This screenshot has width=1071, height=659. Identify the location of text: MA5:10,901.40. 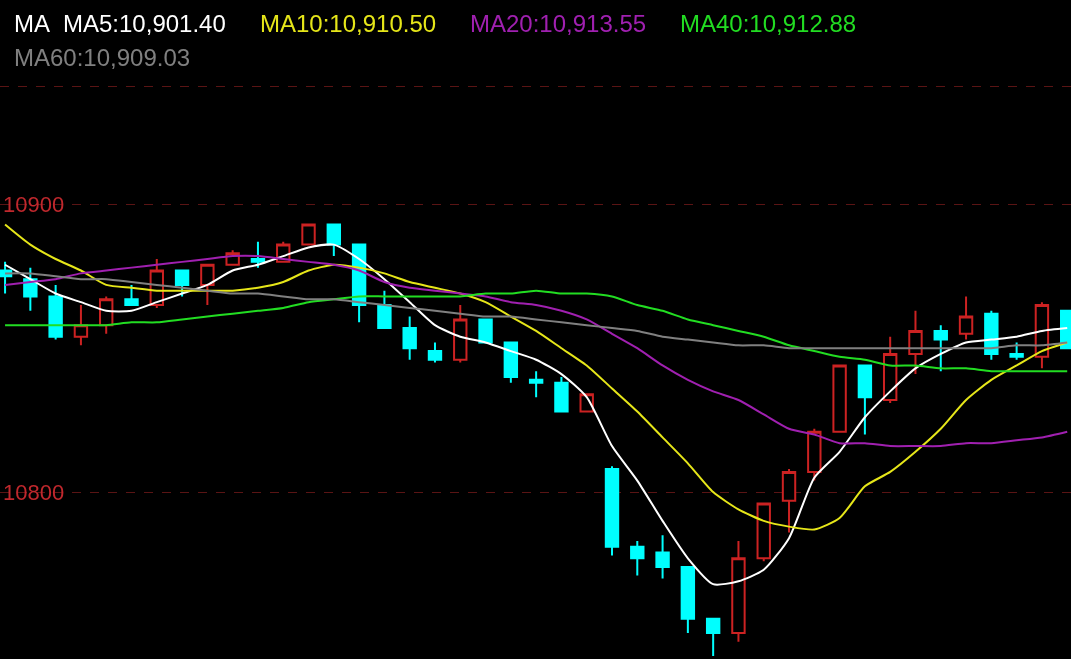
(144, 23).